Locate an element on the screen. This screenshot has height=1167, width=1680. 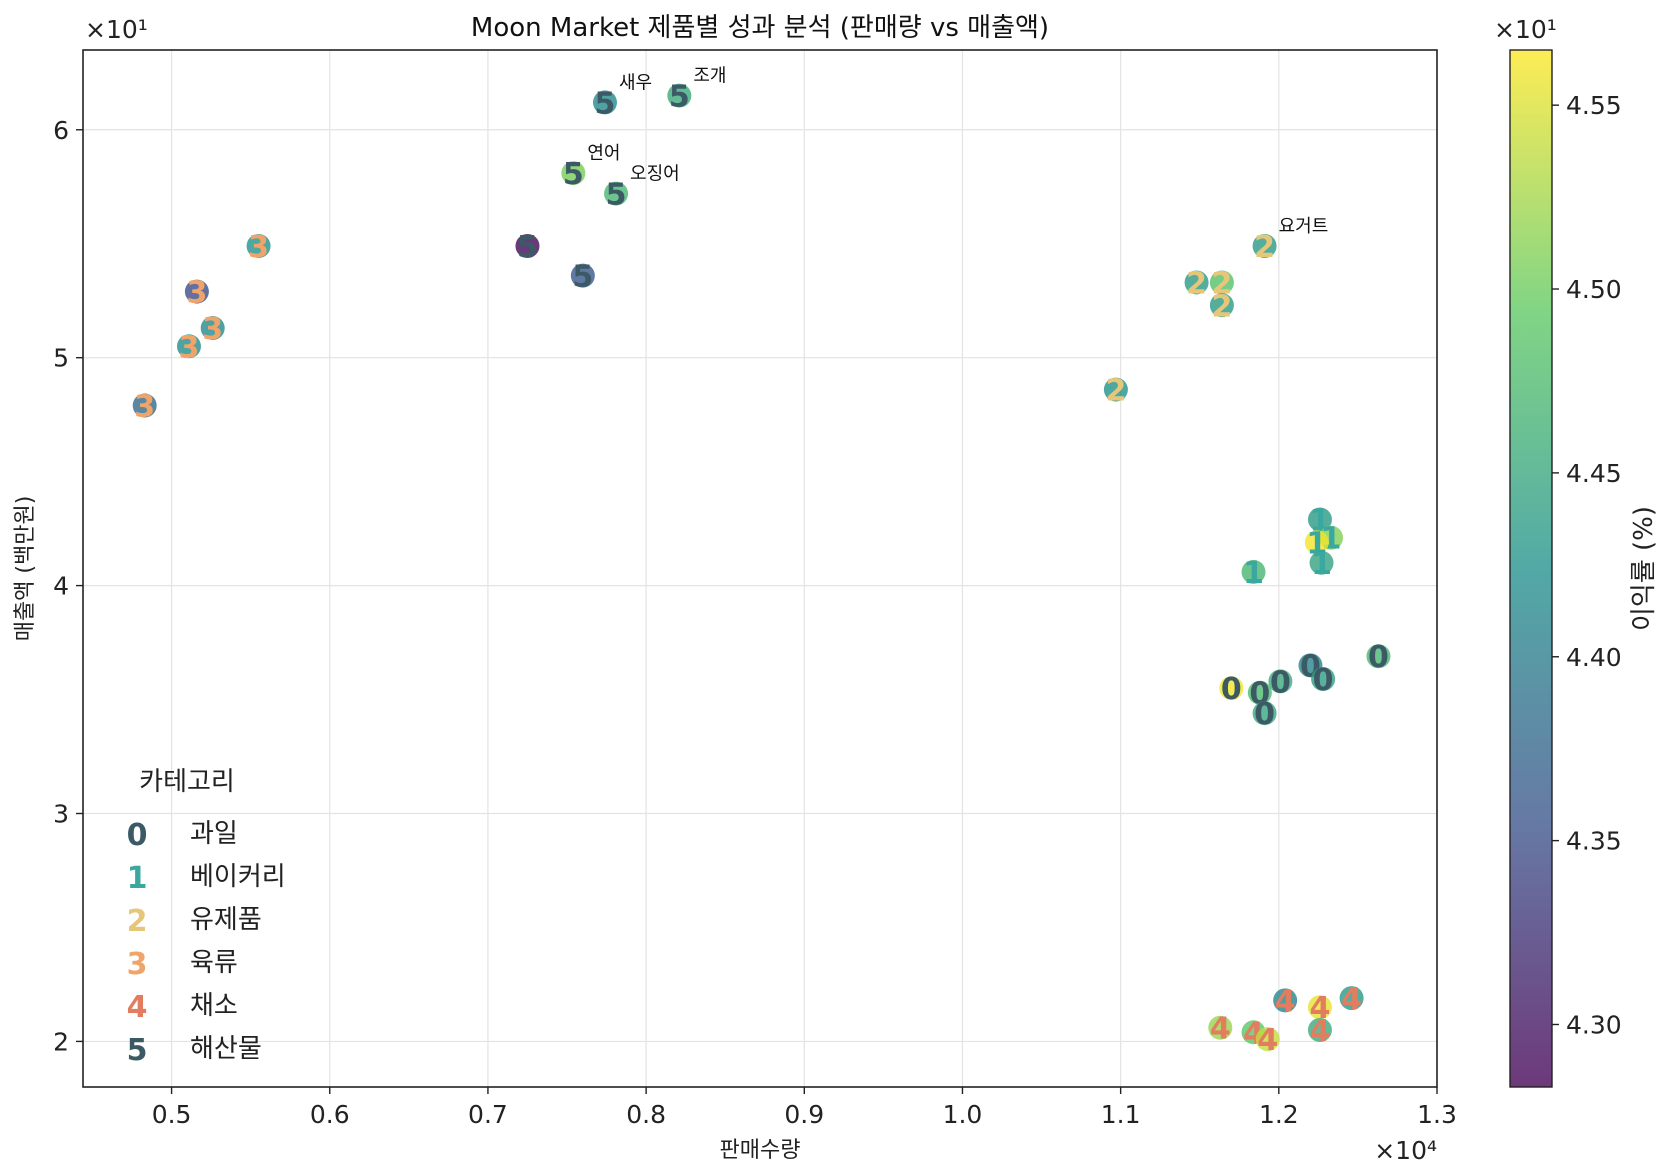
x-axis-offset-label: ×10⁴ is located at coordinates (1405, 1150).